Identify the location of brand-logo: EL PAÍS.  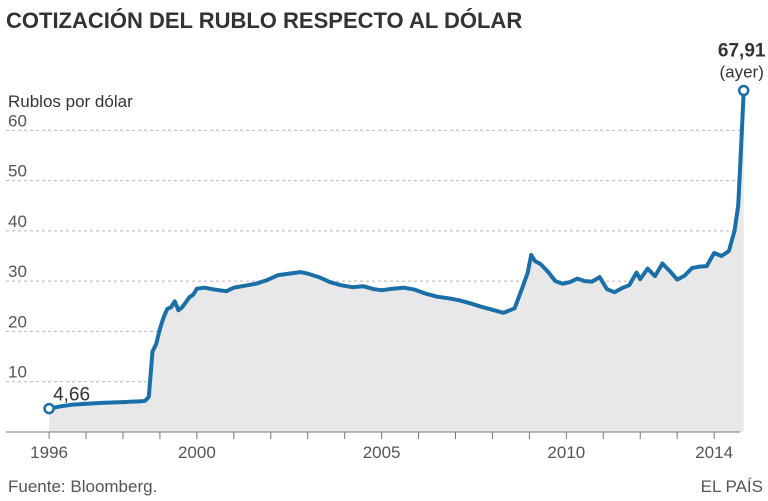
(732, 486).